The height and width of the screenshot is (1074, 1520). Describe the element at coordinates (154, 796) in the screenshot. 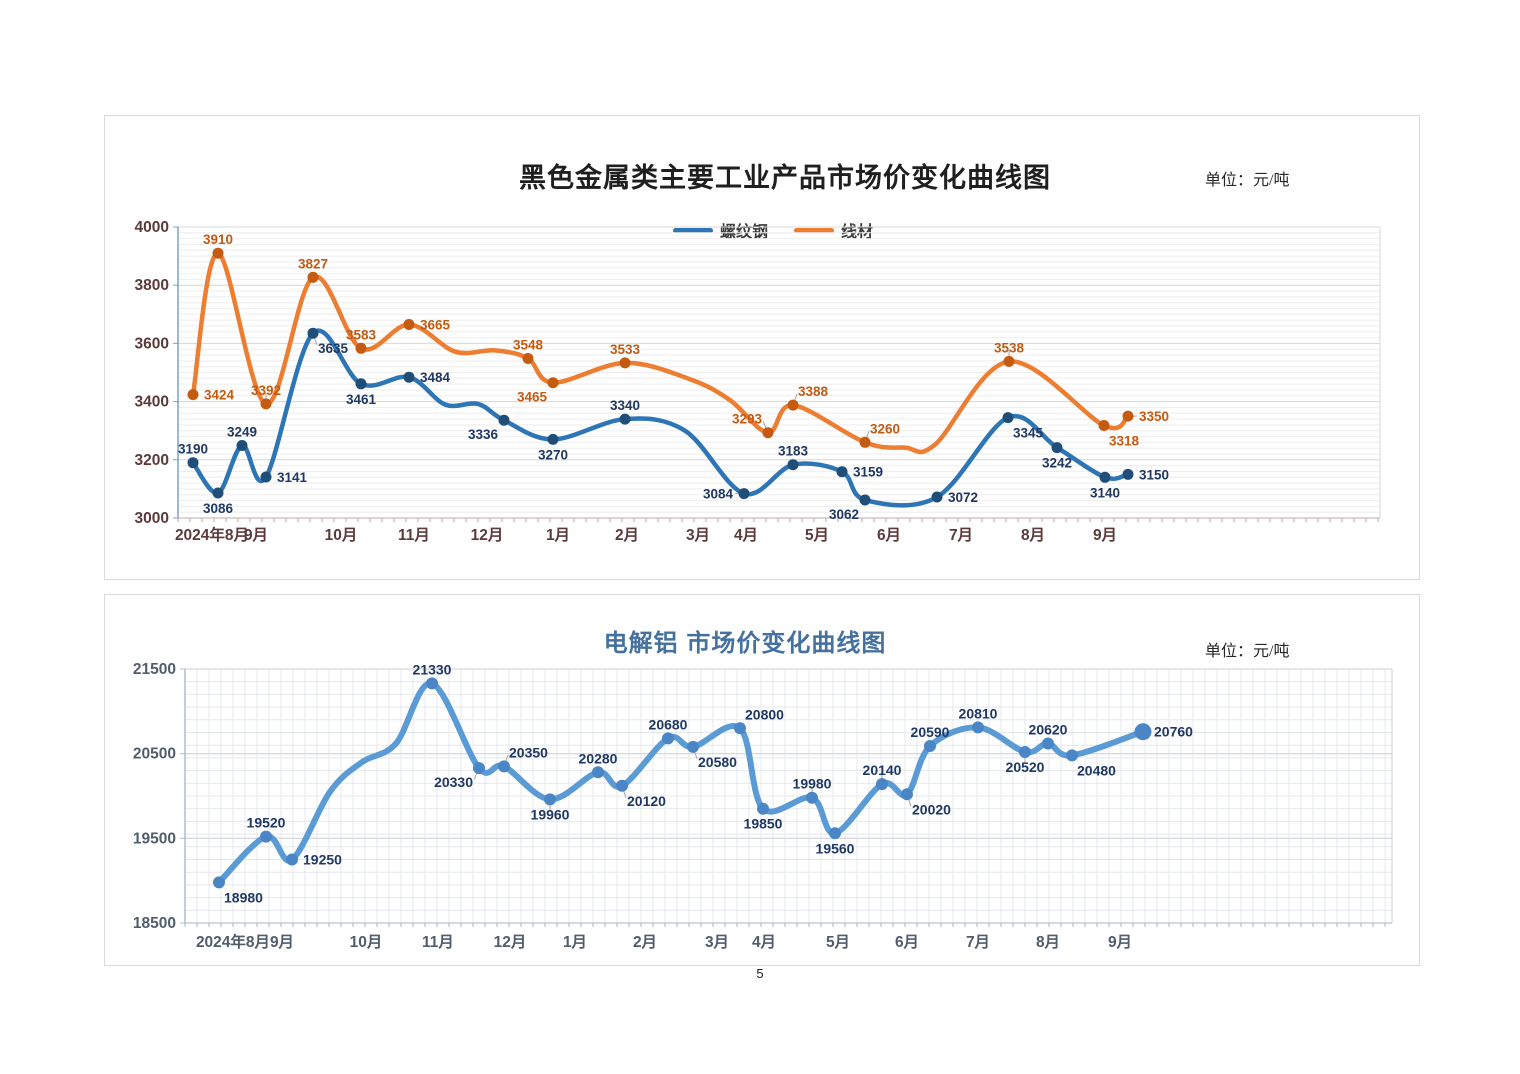

I see `y-axis-labels: 18500 19500 20500 21500` at that location.